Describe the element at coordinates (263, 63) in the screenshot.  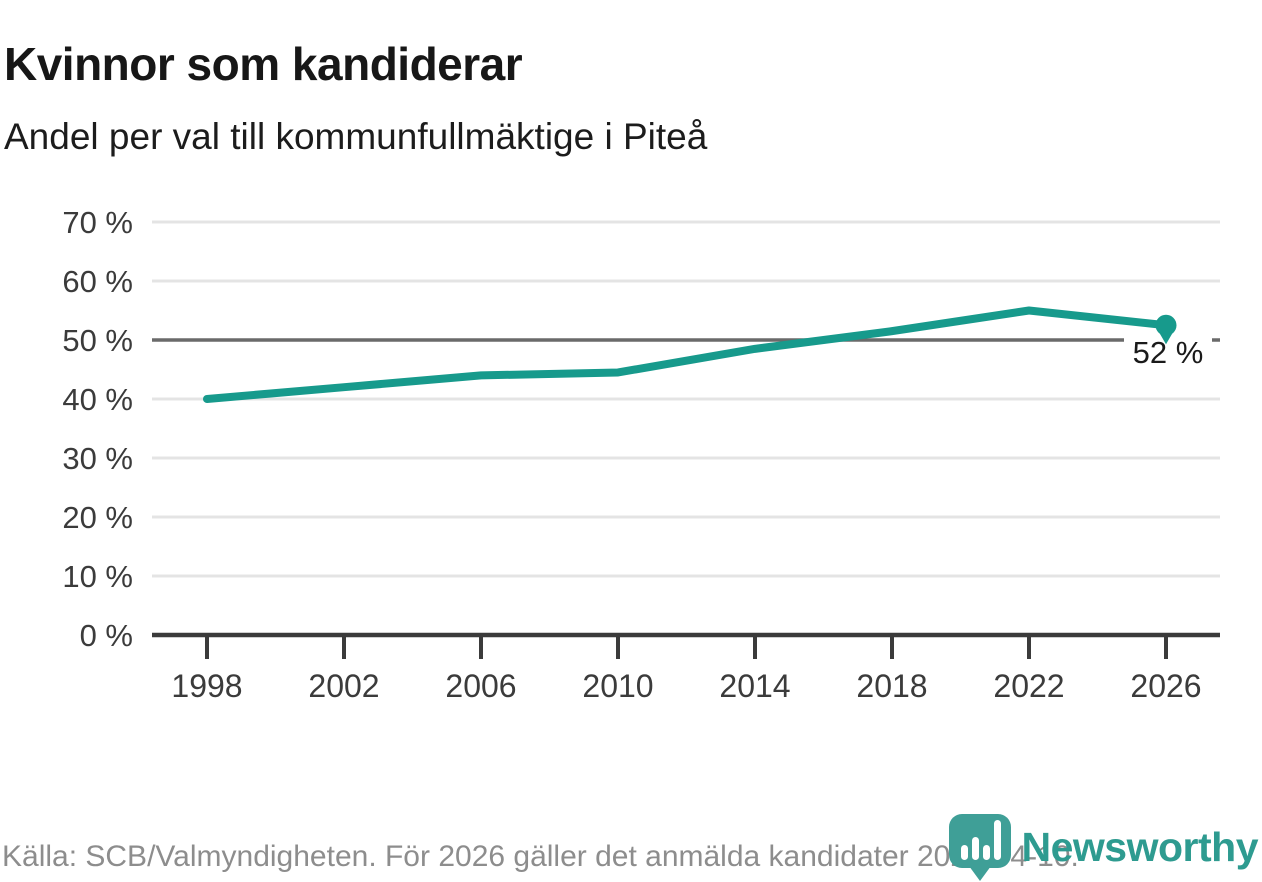
I see `page-title: Kvinnor som kandiderar` at that location.